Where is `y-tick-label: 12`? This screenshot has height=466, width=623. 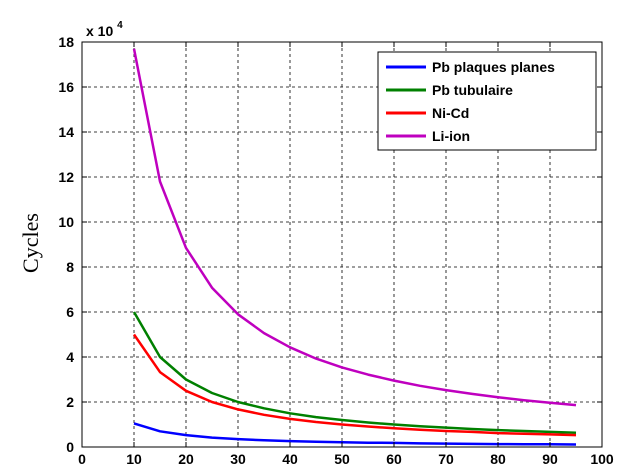
y-tick-label: 12 is located at coordinates (66, 177).